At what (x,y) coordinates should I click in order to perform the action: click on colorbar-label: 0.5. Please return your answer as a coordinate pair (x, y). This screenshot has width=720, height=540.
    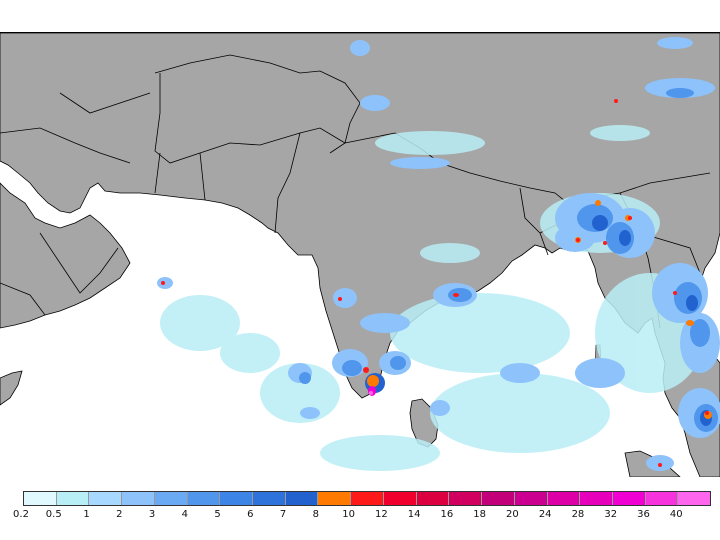
    Looking at the image, I should click on (53, 514).